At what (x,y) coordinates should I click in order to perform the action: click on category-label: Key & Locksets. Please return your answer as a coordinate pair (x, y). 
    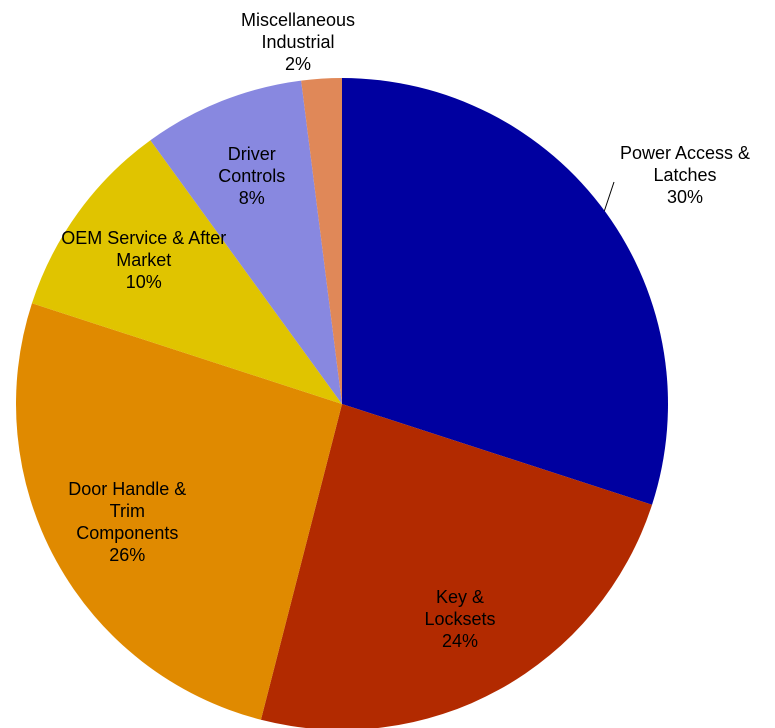
    Looking at the image, I should click on (460, 607).